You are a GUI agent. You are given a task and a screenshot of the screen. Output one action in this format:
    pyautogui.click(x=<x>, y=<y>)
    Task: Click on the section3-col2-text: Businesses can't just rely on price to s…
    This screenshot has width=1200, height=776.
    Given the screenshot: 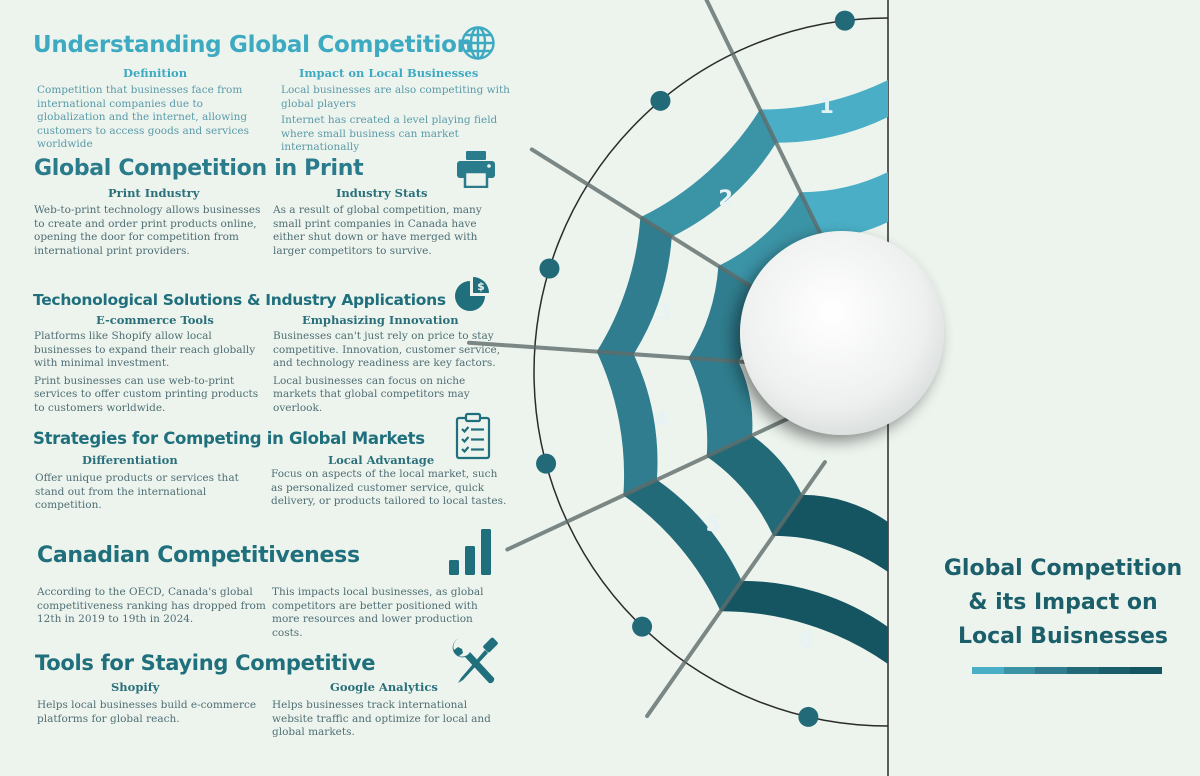 What is the action you would take?
    pyautogui.click(x=387, y=372)
    